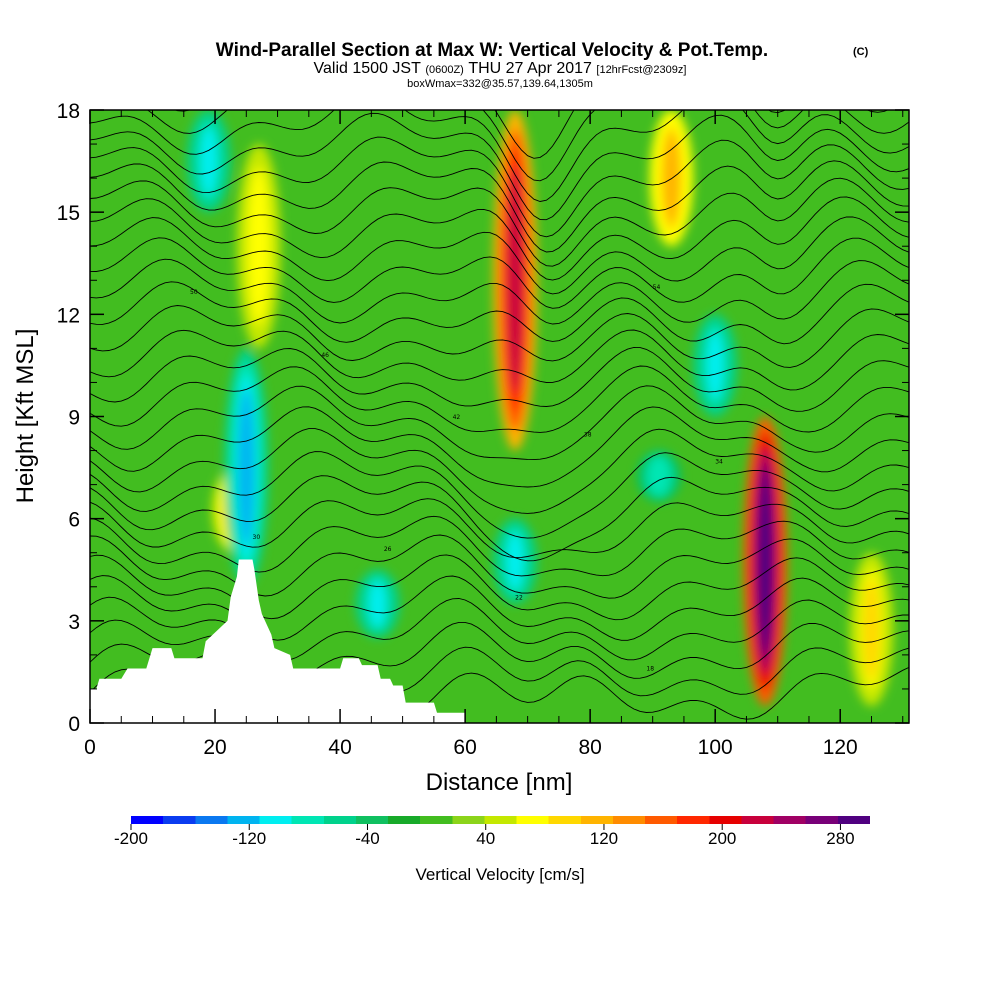 This screenshot has width=1000, height=1000. What do you see at coordinates (257, 537) in the screenshot?
I see `contour-label-8: 30` at bounding box center [257, 537].